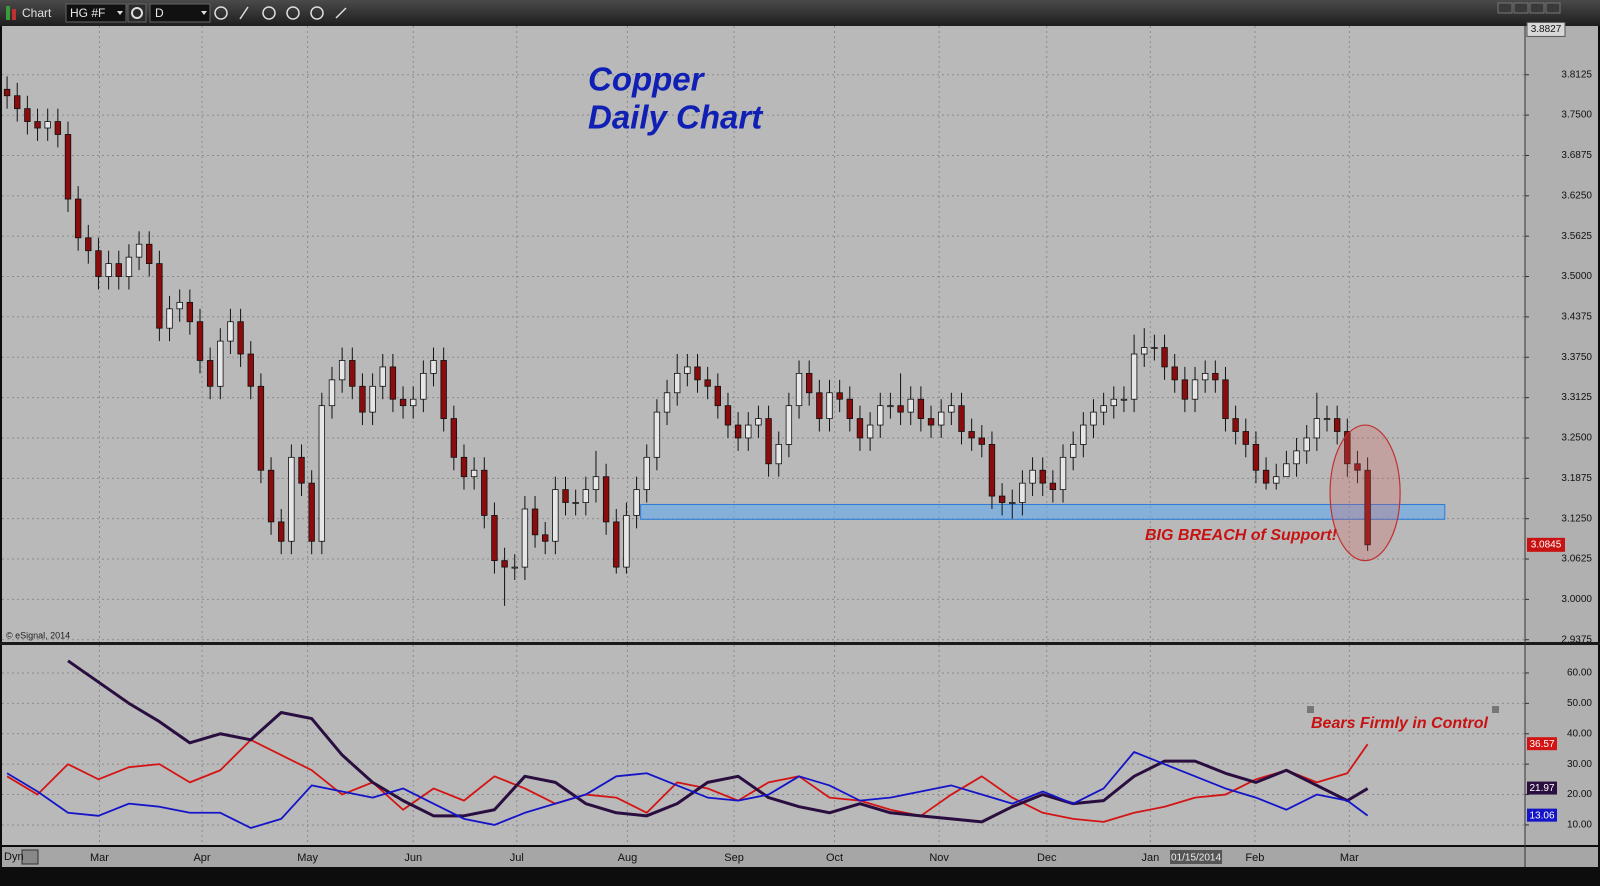  I want to click on interval-dropdown, so click(180, 13).